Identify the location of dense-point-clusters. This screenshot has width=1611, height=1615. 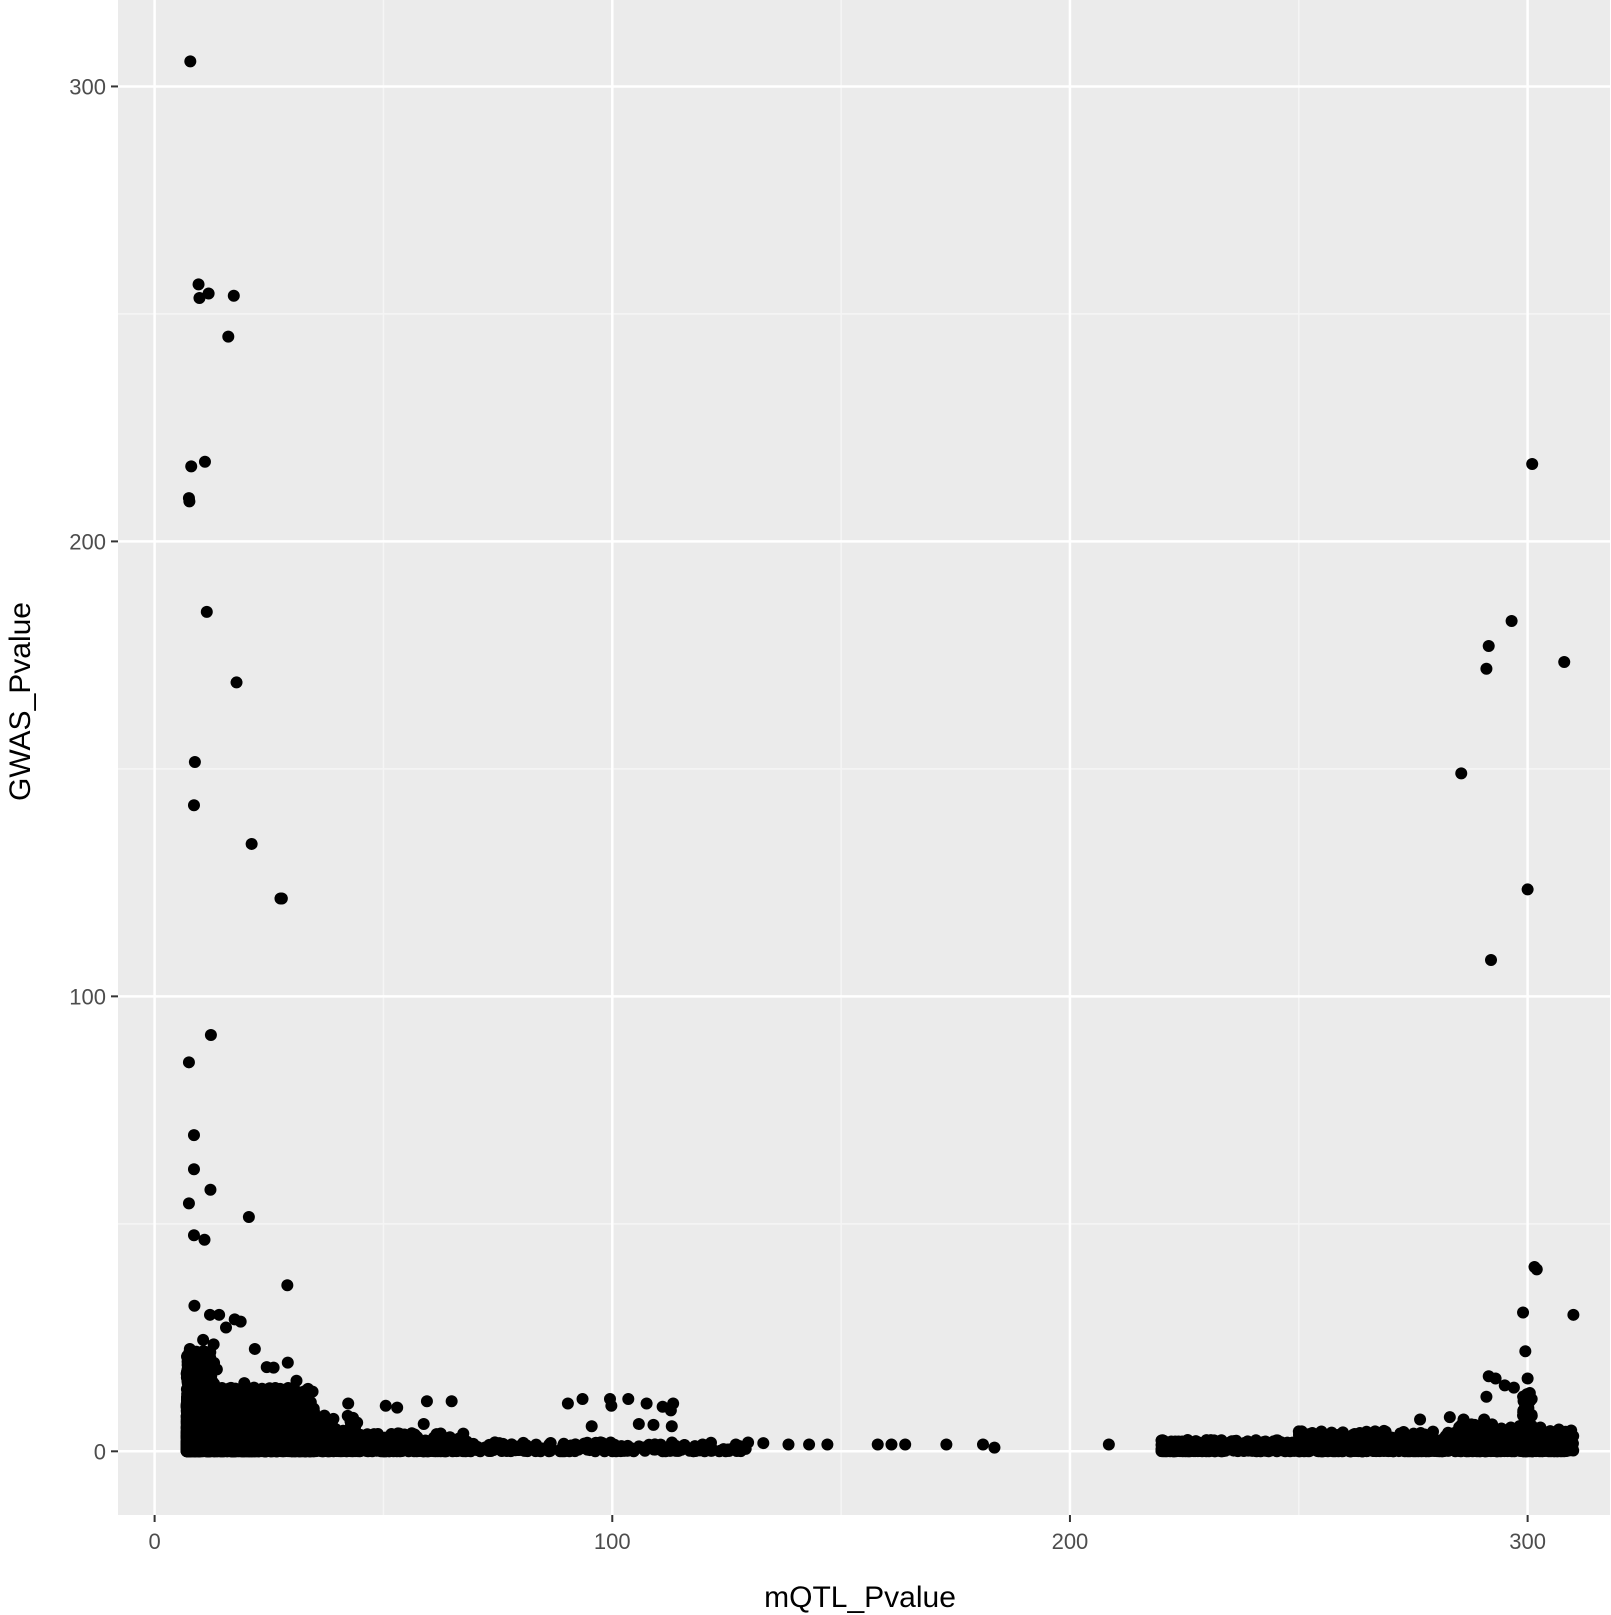
(880, 1401).